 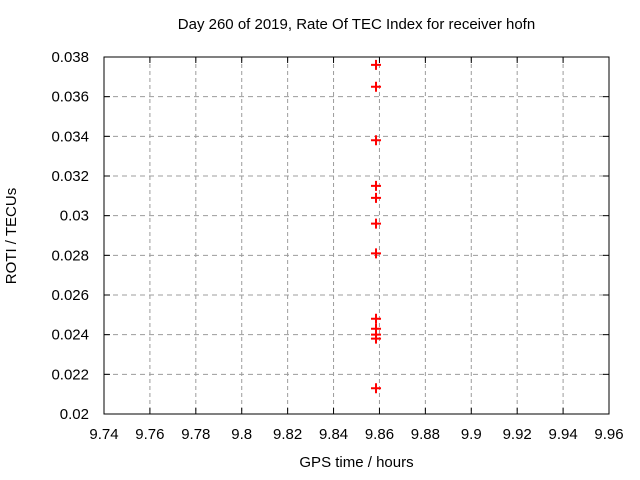 What do you see at coordinates (333, 434) in the screenshot?
I see `x-tick-label: 9.84` at bounding box center [333, 434].